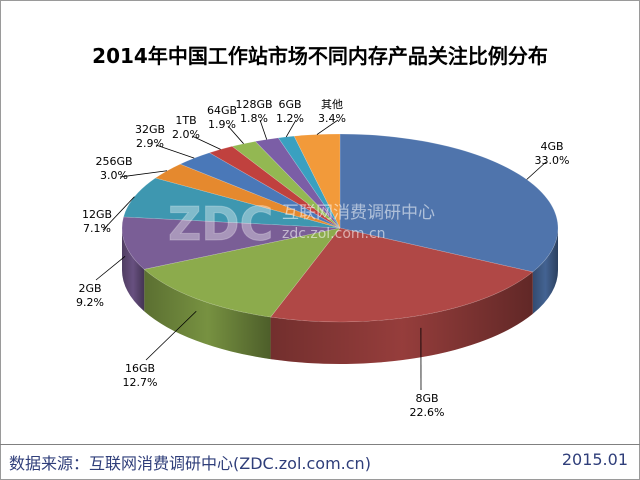 Image resolution: width=640 pixels, height=480 pixels. What do you see at coordinates (143, 174) in the screenshot?
I see `leader-line-256gb` at bounding box center [143, 174].